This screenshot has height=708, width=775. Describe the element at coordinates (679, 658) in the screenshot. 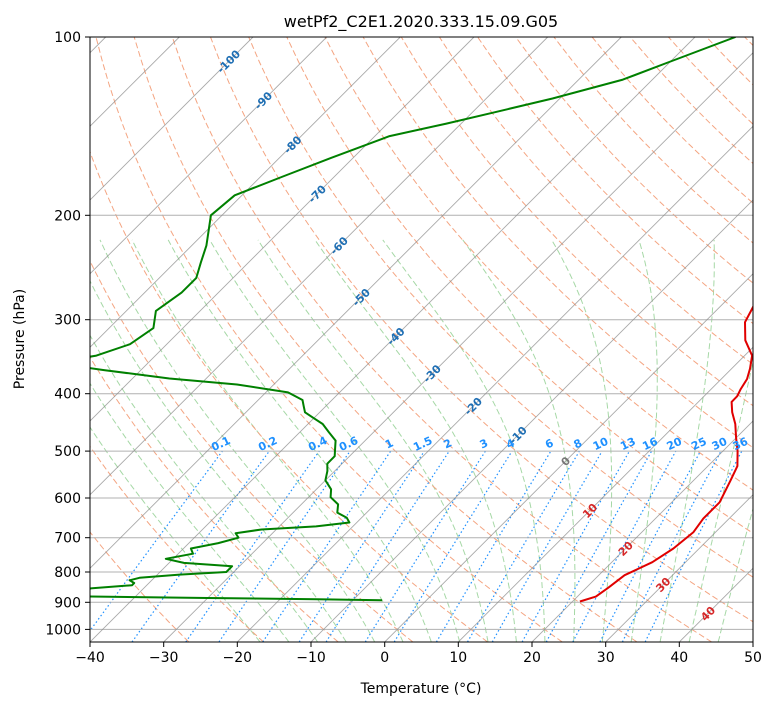

I see `x-tick-label: 40` at that location.